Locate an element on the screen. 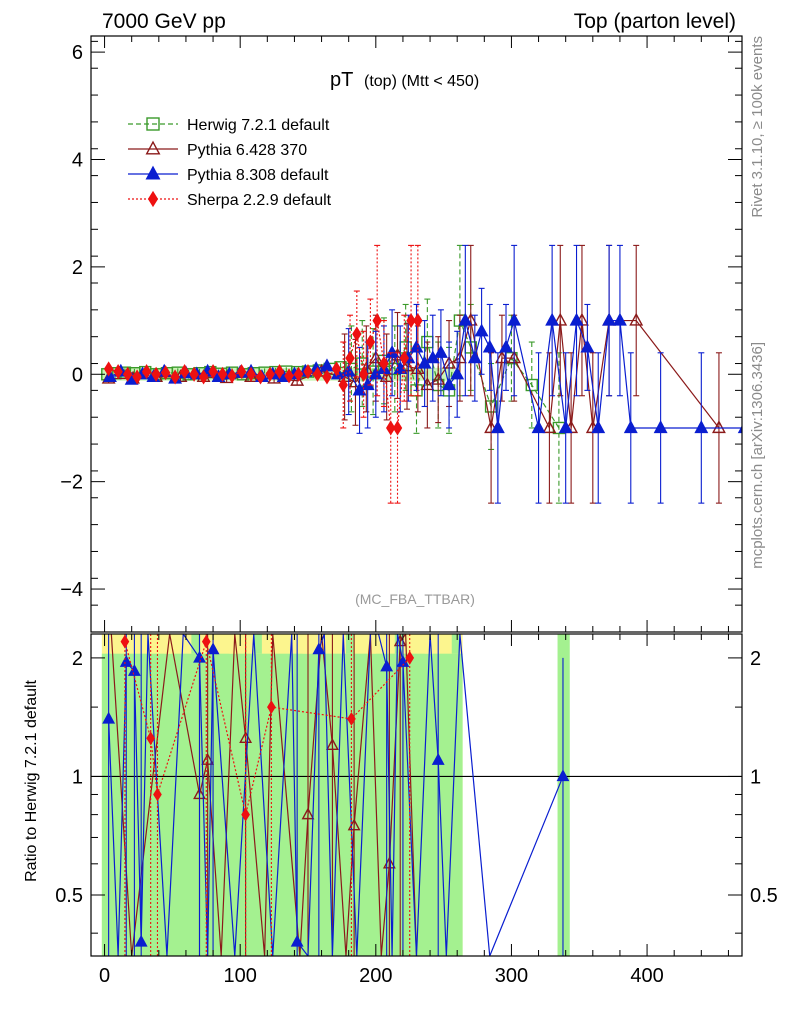  top-y-tick-label: 2 is located at coordinates (77, 268).